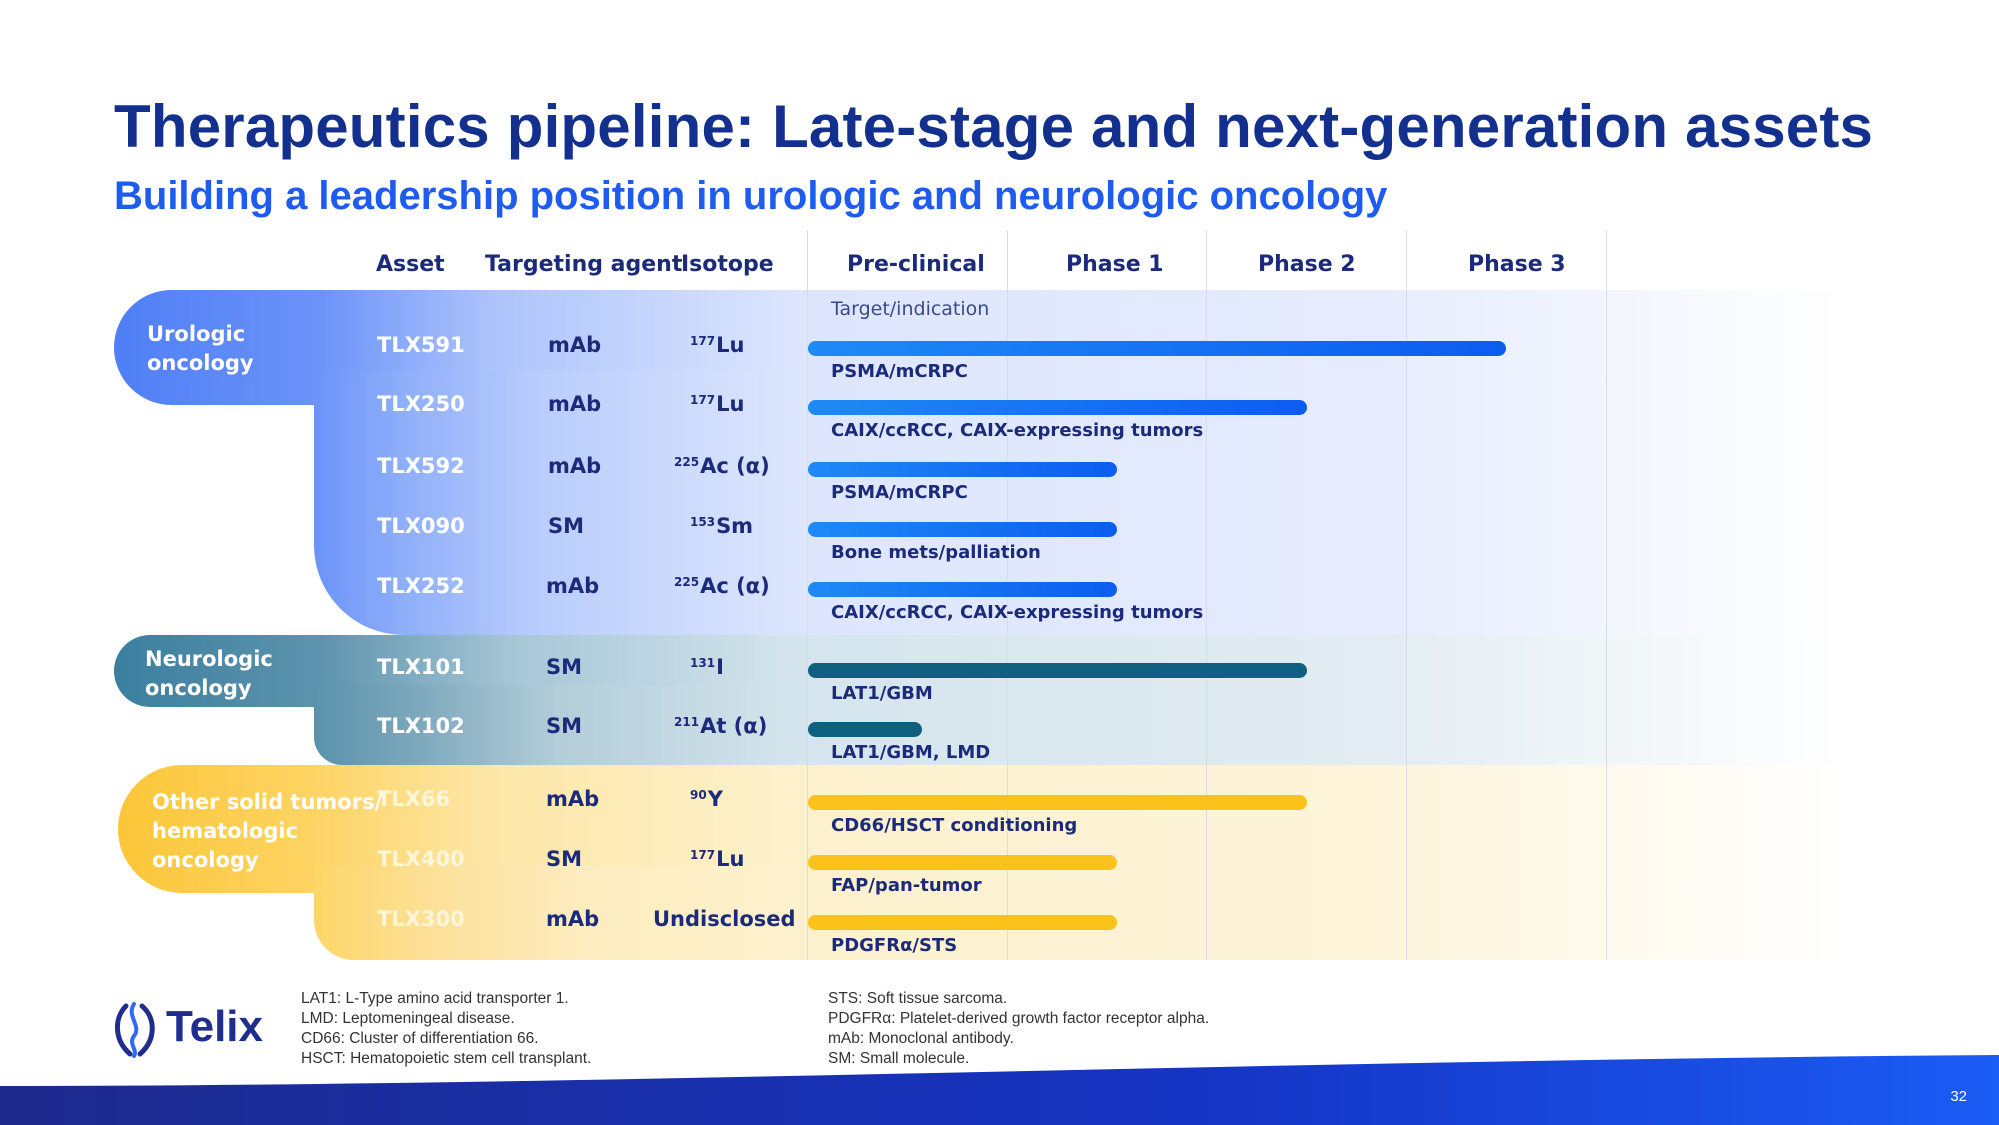  Describe the element at coordinates (421, 526) in the screenshot. I see `asset-name: TLX090` at that location.